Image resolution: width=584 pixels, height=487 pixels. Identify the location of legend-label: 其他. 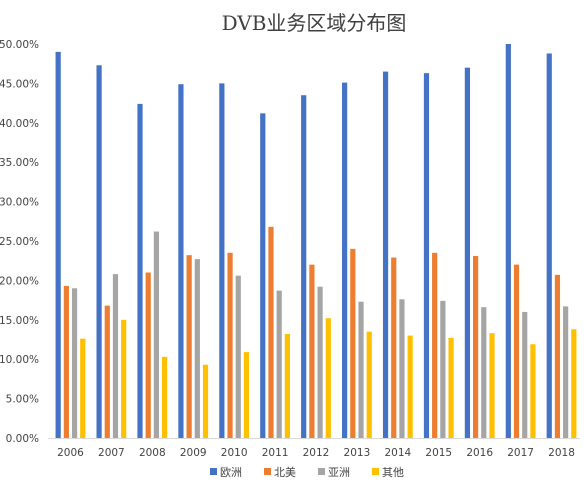
(393, 472).